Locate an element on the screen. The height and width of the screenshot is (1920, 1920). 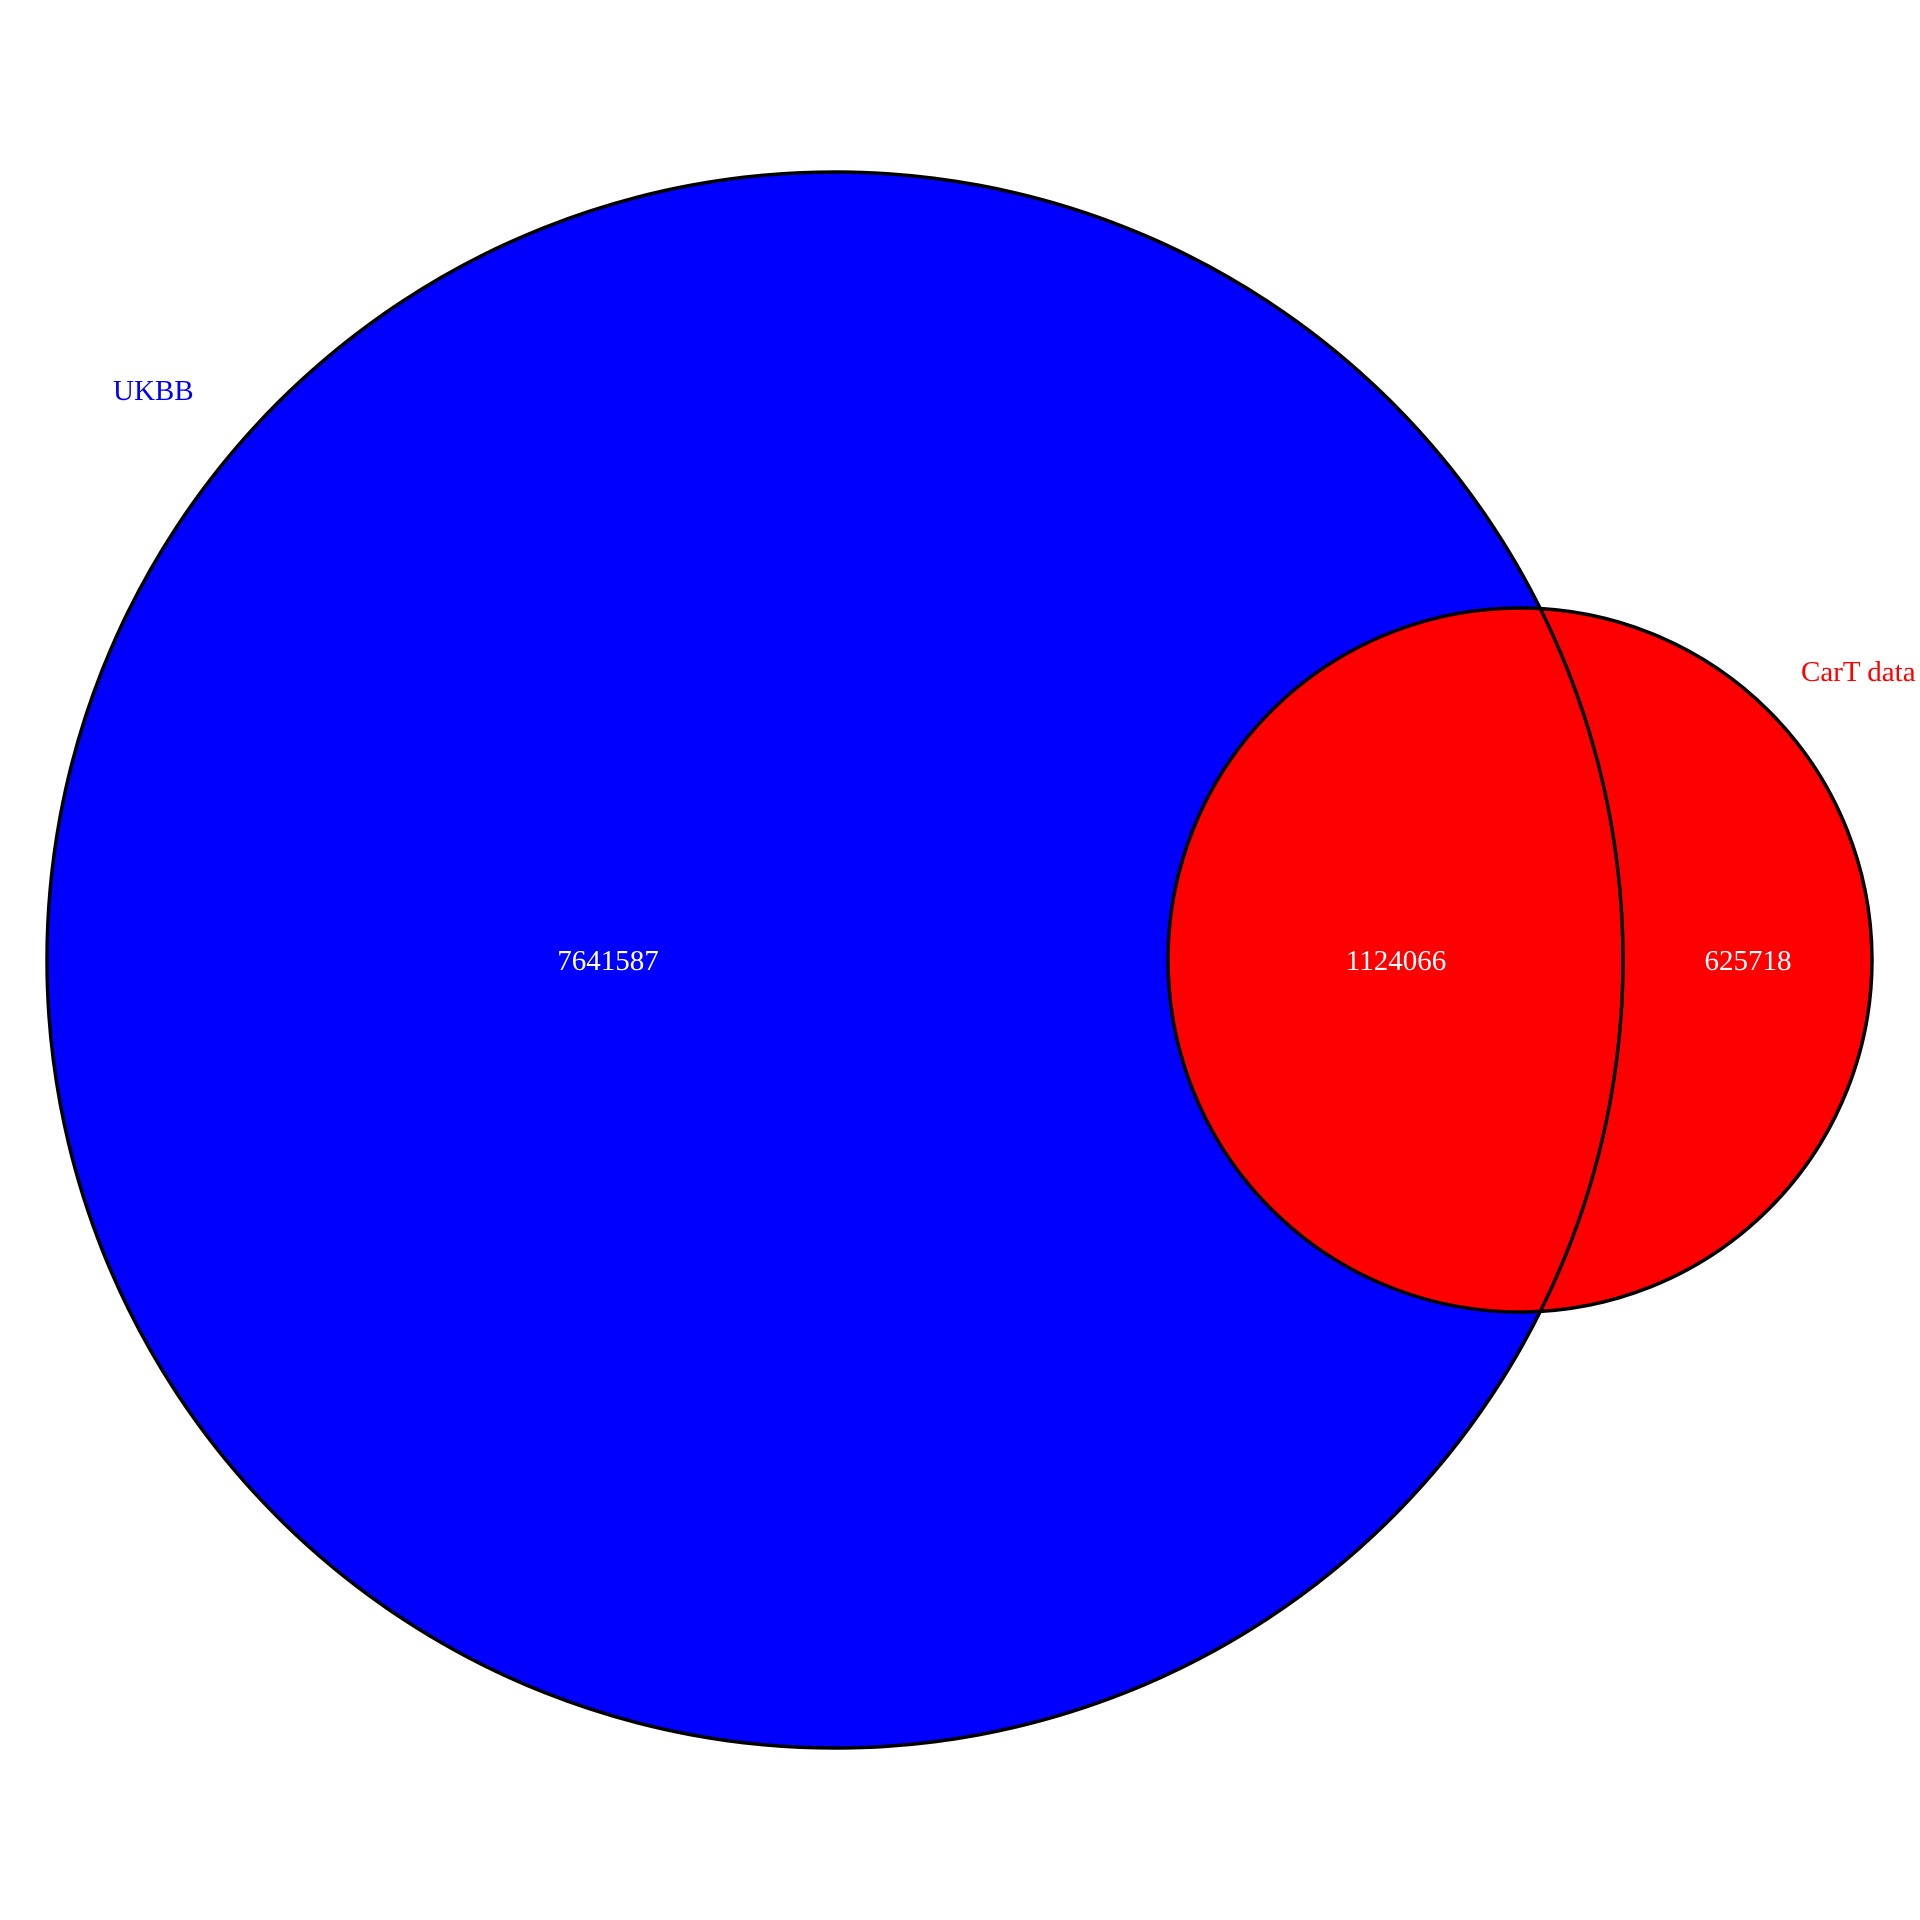
ukbb-set-label: UKBB is located at coordinates (153, 391).